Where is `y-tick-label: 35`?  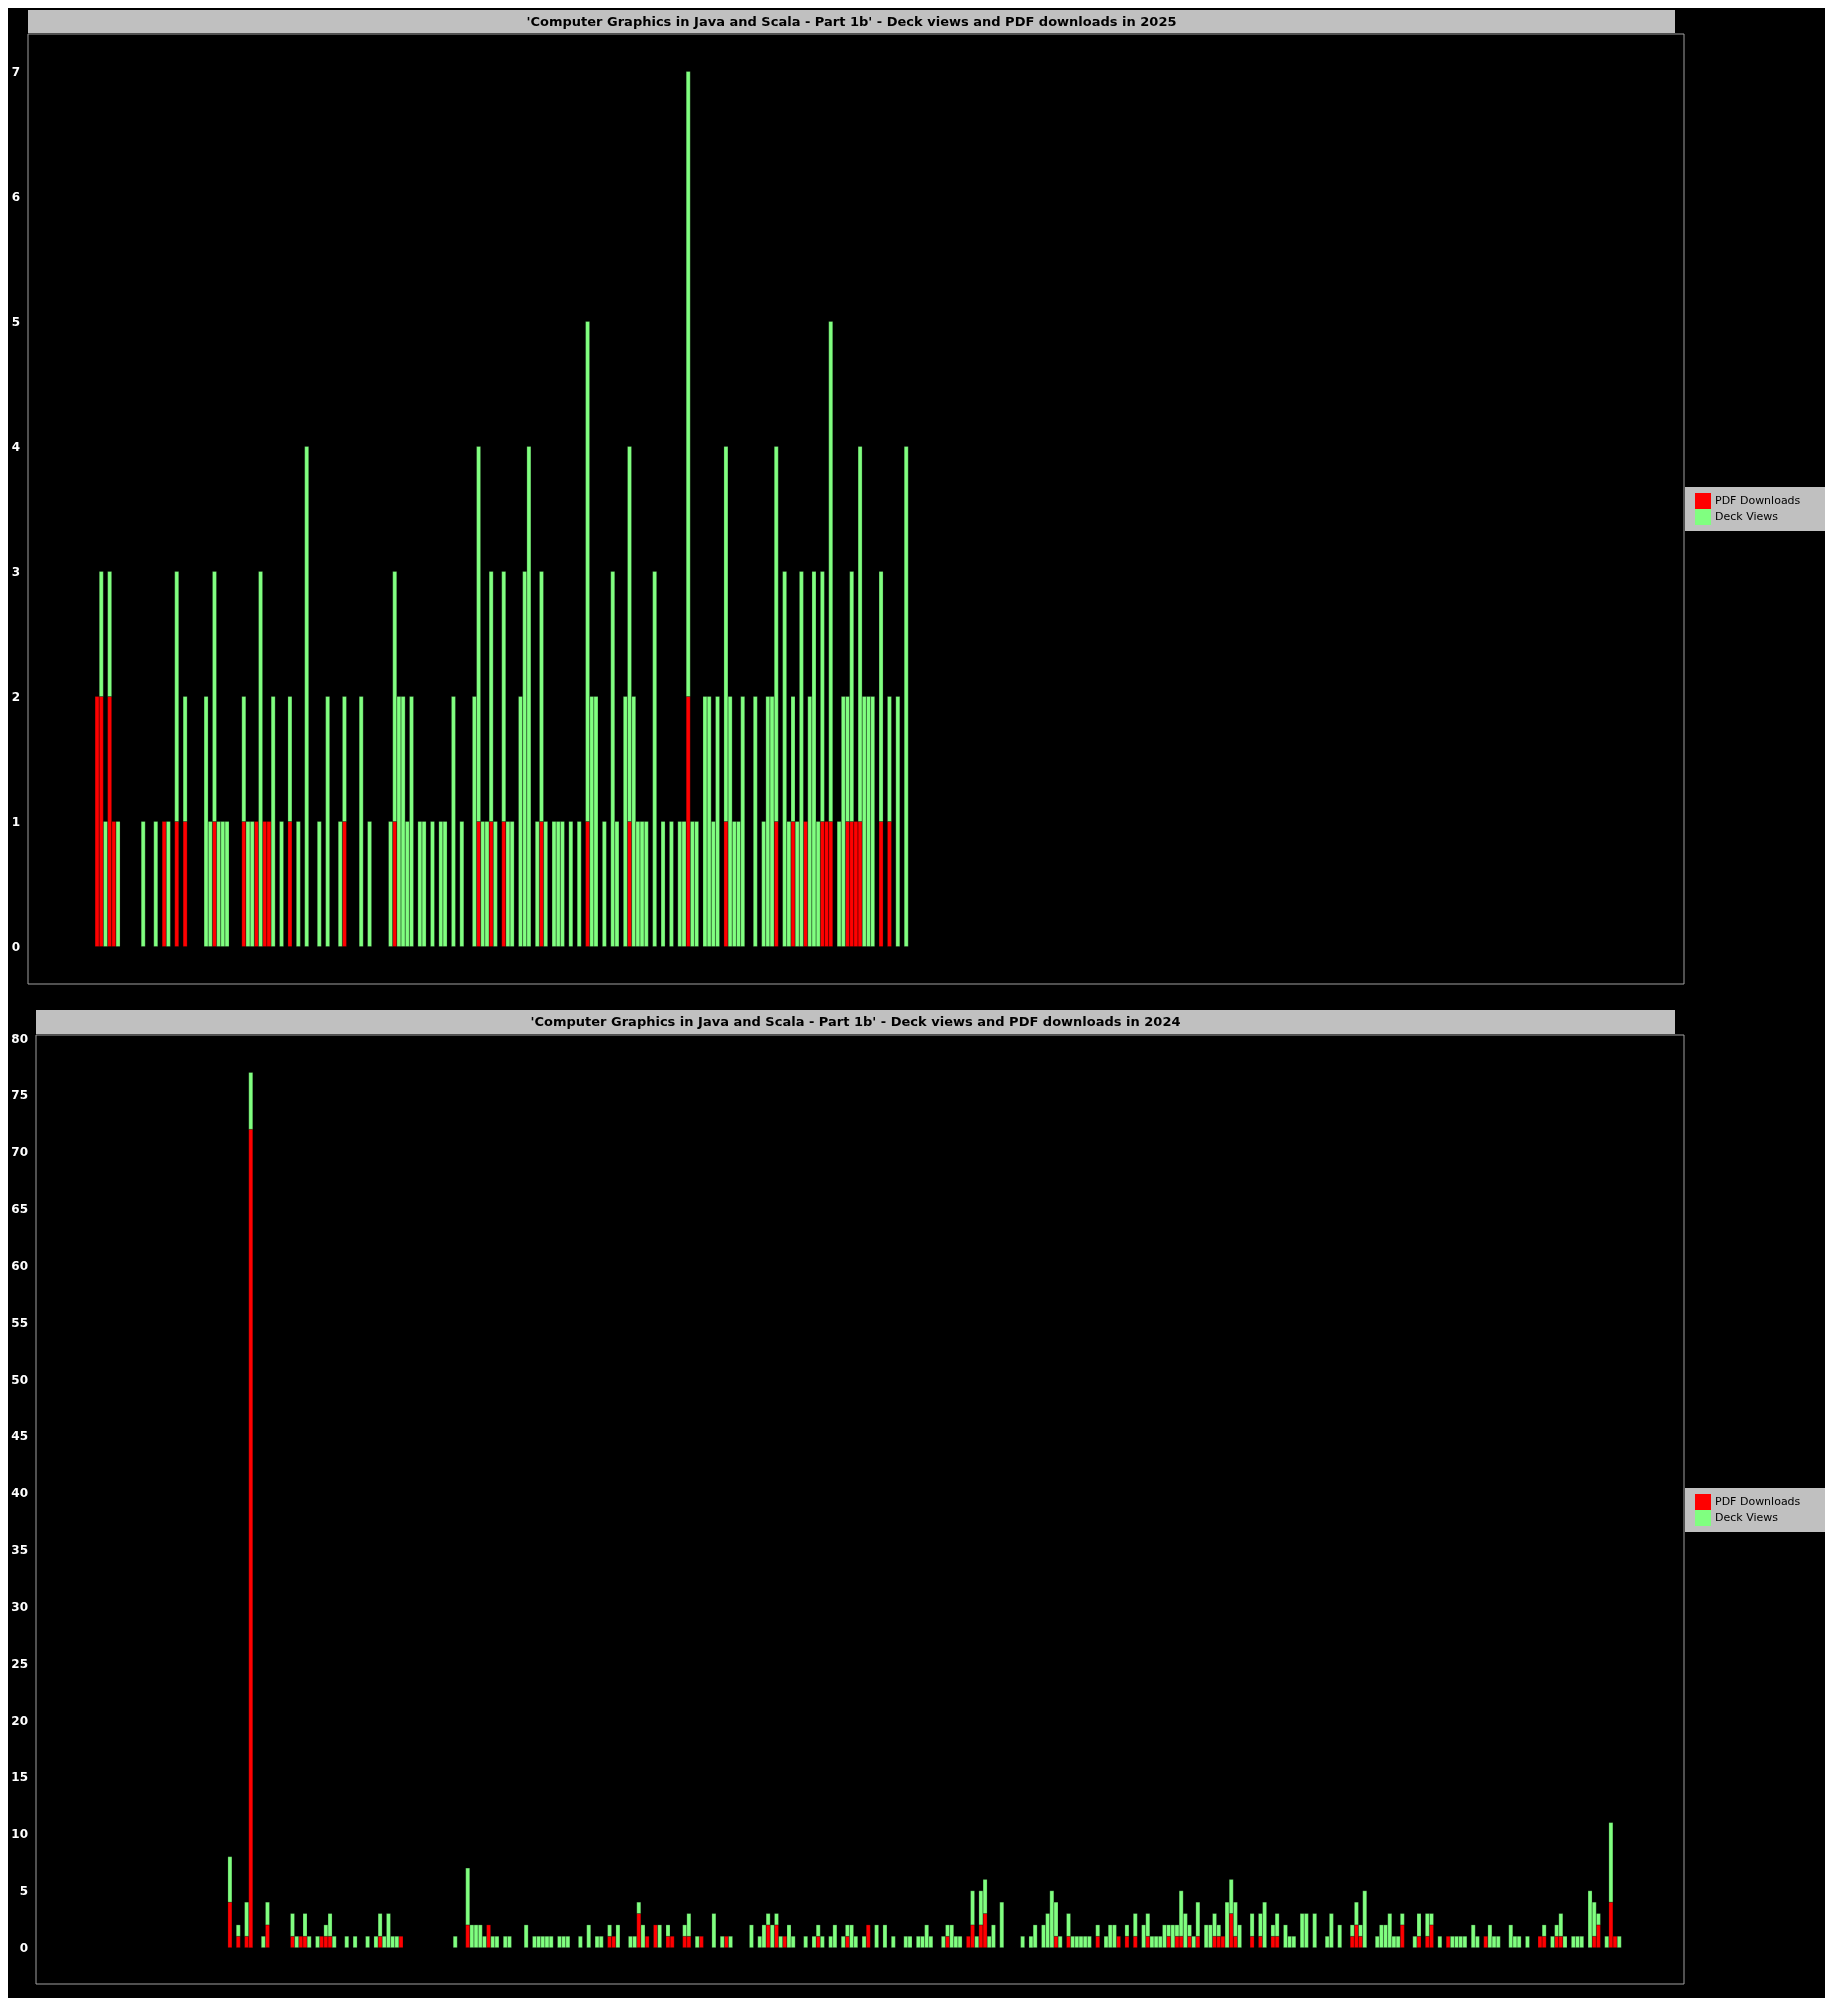 y-tick-label: 35 is located at coordinates (19, 1550).